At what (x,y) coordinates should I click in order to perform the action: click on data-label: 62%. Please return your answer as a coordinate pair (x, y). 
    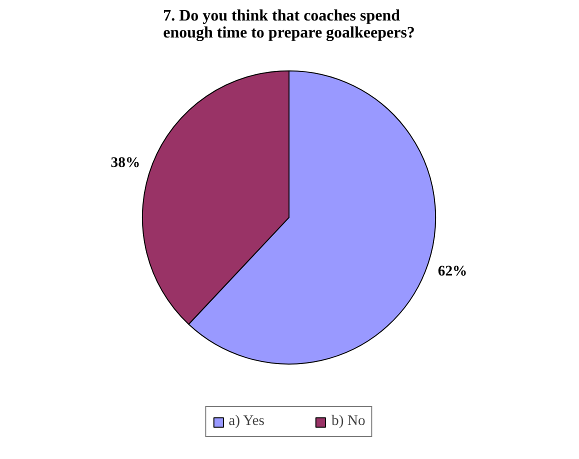
    Looking at the image, I should click on (453, 272).